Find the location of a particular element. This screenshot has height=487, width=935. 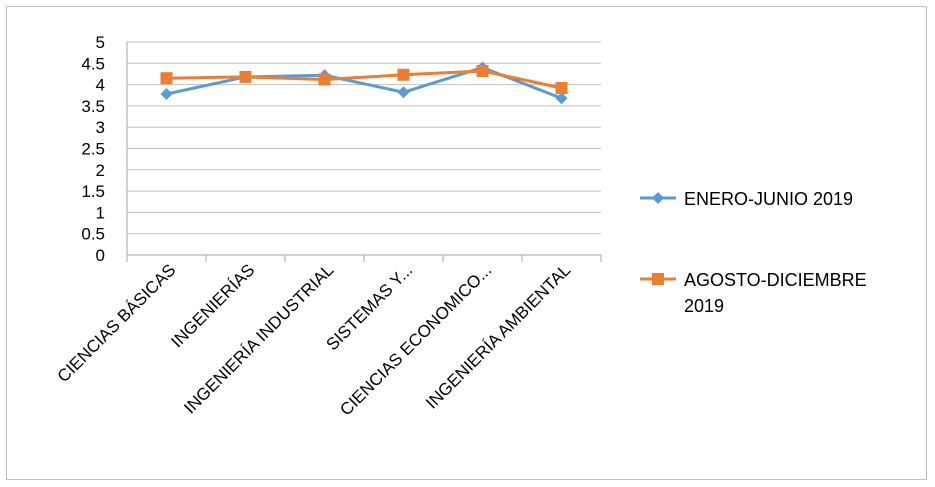

y-tick-label: 3 is located at coordinates (100, 127).